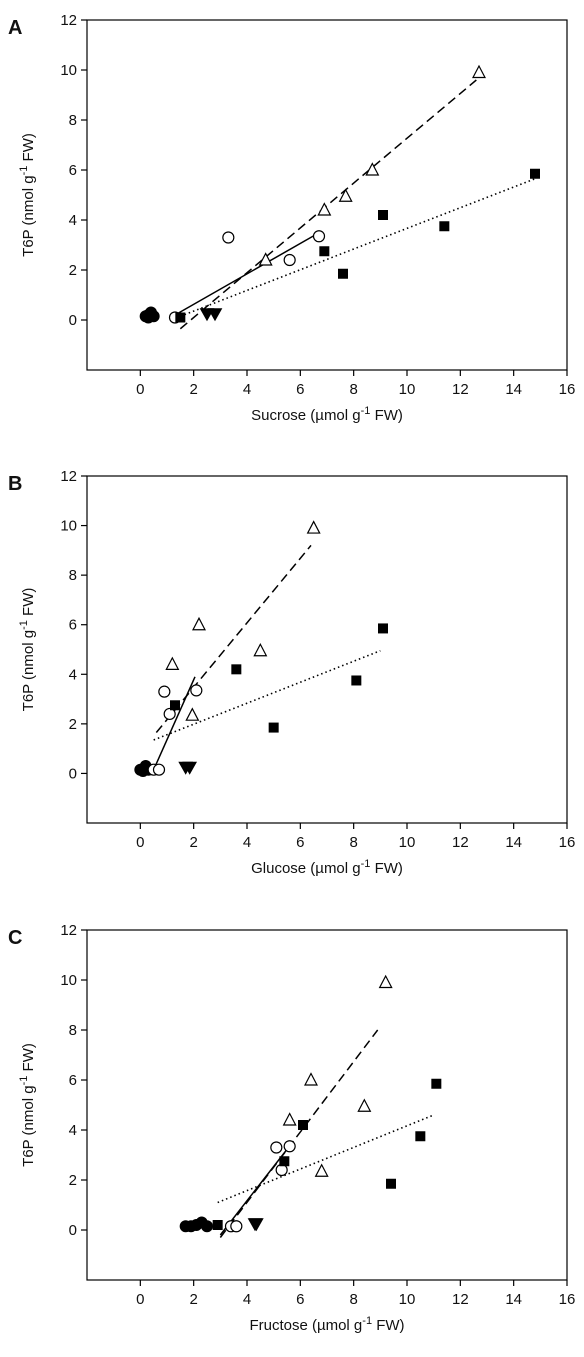  What do you see at coordinates (256, 1225) in the screenshot?
I see `data-point-filled-triangle-down` at bounding box center [256, 1225].